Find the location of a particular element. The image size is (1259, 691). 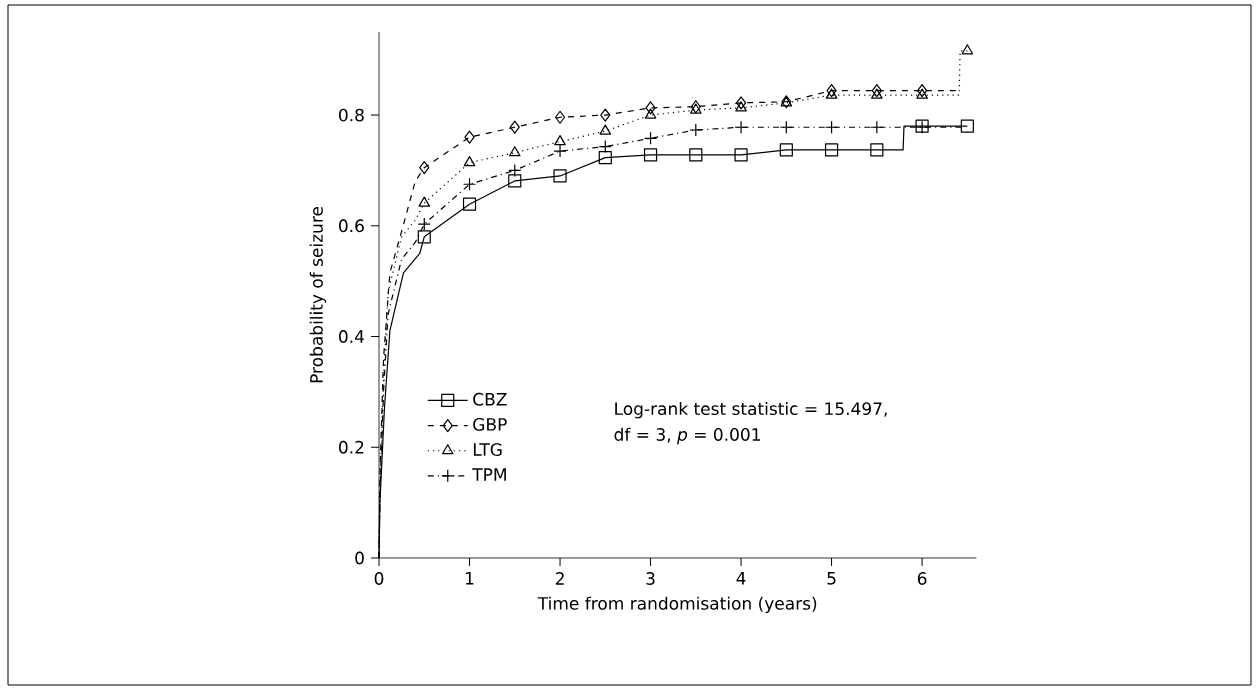

y-axis-title: Probability of seizure is located at coordinates (318, 294).